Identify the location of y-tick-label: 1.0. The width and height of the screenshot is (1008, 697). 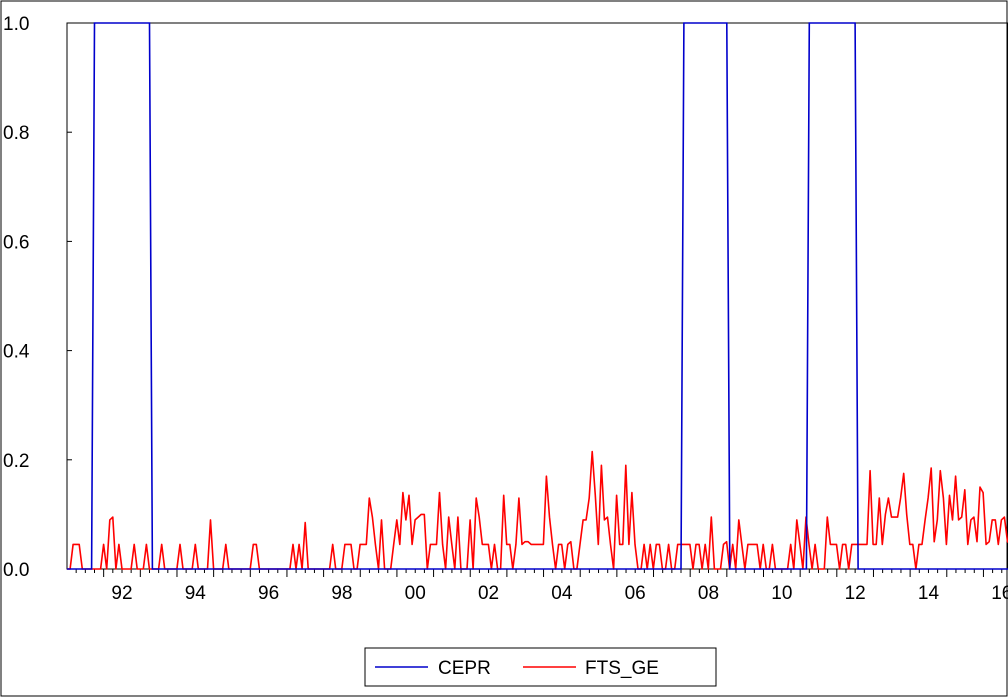
(16, 24).